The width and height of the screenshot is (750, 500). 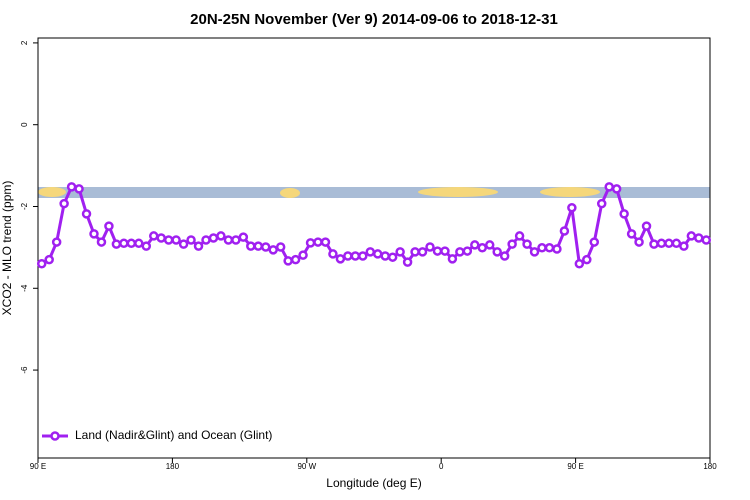 I want to click on x-tick-label: 90 W, so click(x=306, y=466).